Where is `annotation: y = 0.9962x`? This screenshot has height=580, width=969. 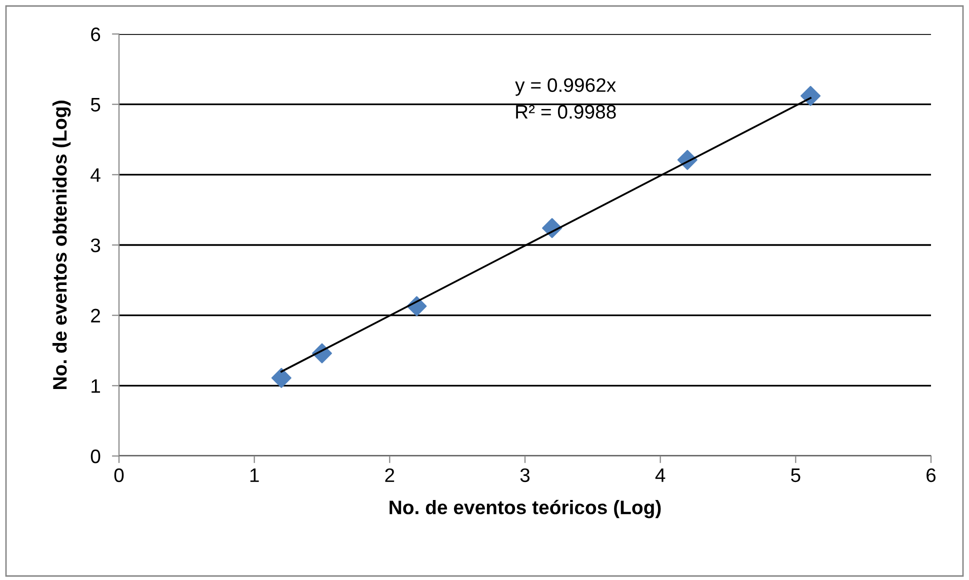
annotation: y = 0.9962x is located at coordinates (565, 87).